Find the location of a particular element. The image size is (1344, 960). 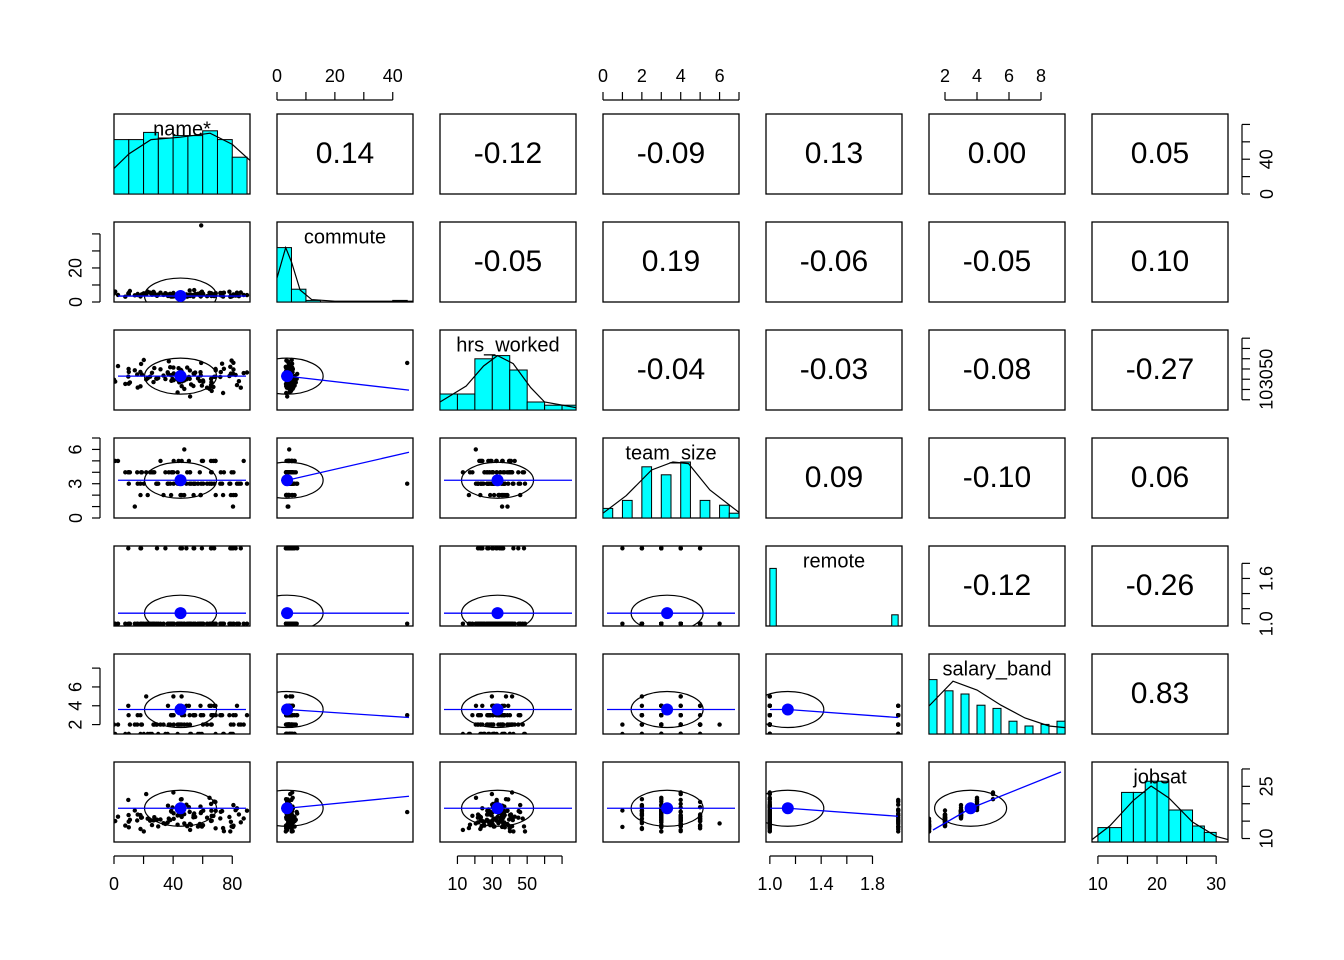

top-tick-label: 2 is located at coordinates (945, 76).